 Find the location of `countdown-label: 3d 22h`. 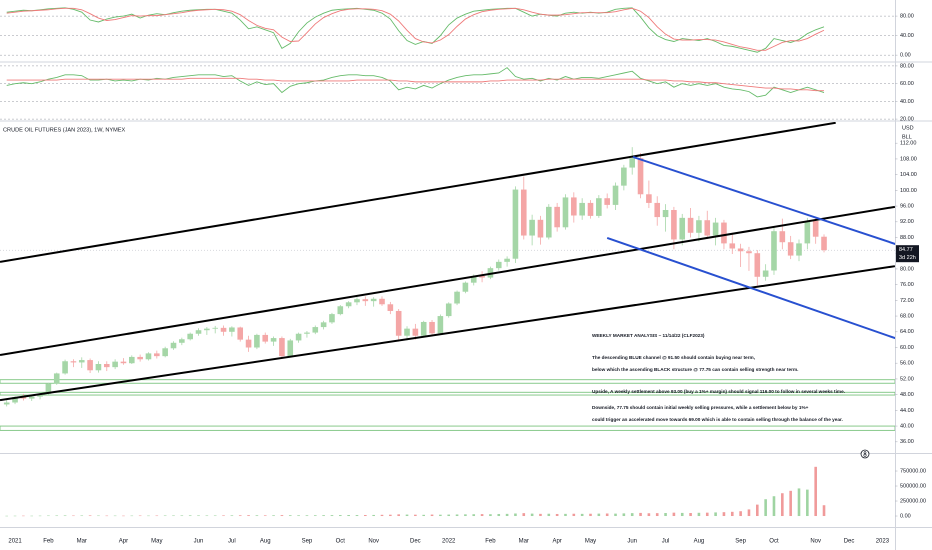

countdown-label: 3d 22h is located at coordinates (907, 258).